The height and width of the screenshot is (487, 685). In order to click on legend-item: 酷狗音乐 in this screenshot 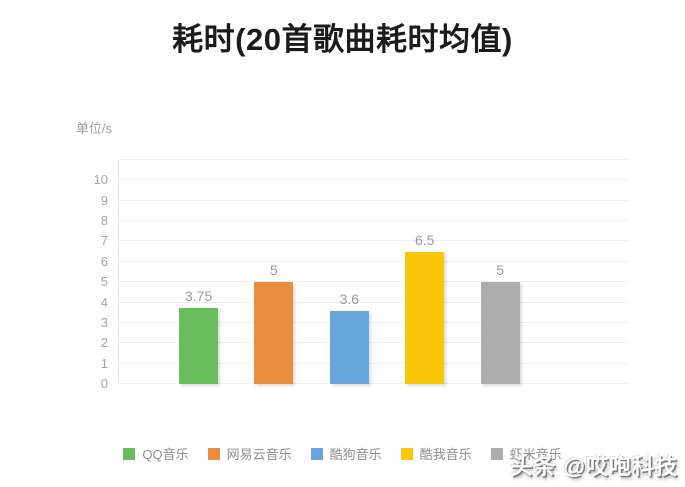, I will do `click(346, 453)`.